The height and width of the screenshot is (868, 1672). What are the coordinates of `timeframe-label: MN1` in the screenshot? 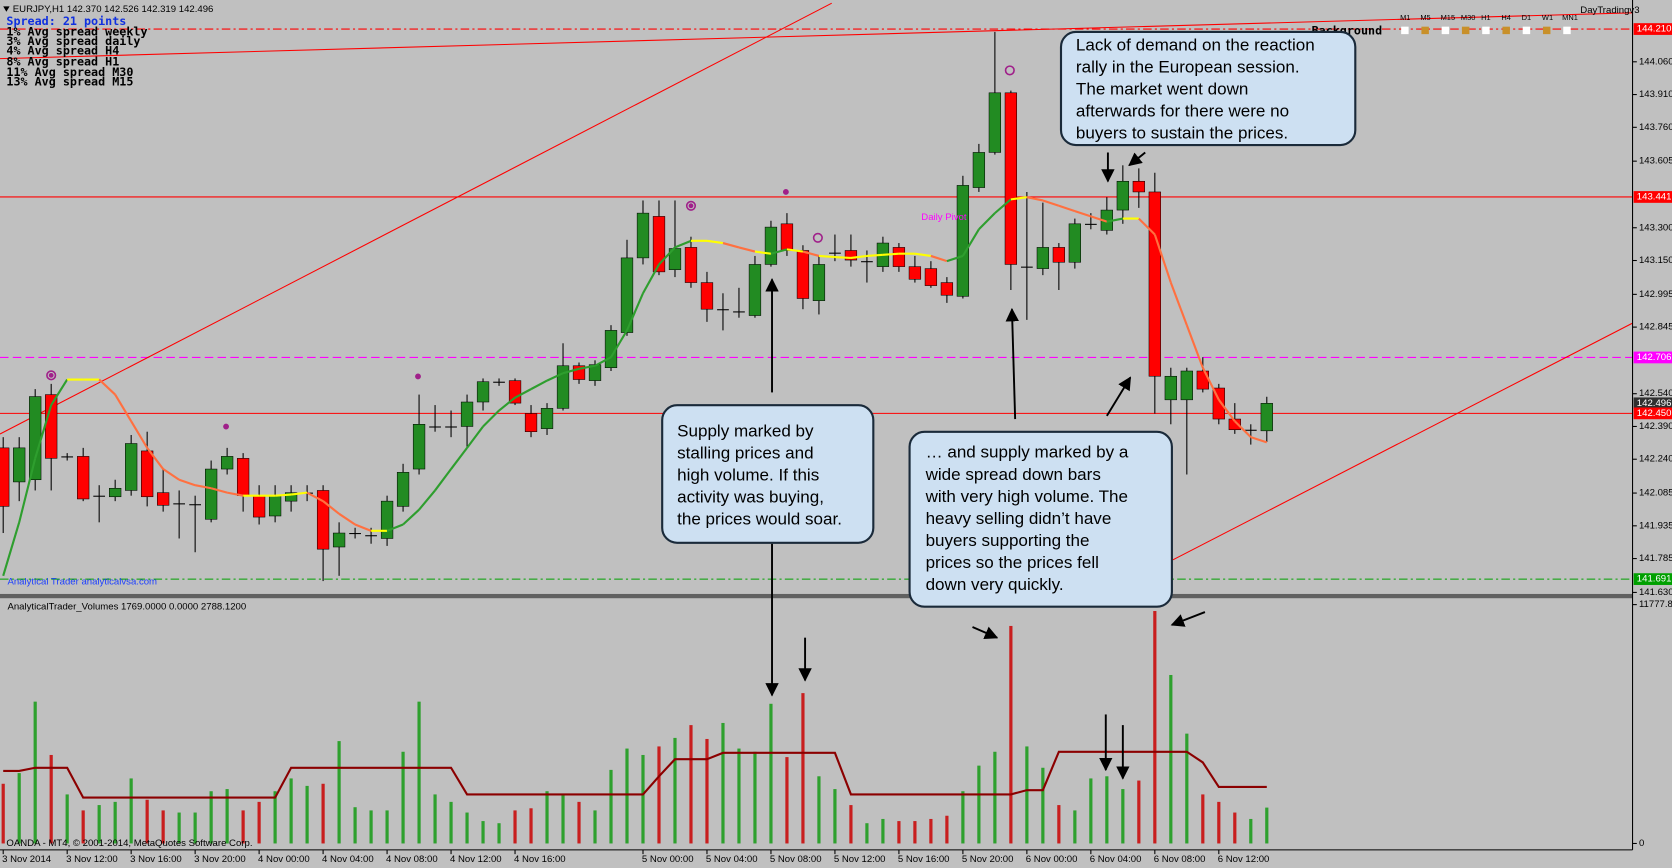 It's located at (1570, 17).